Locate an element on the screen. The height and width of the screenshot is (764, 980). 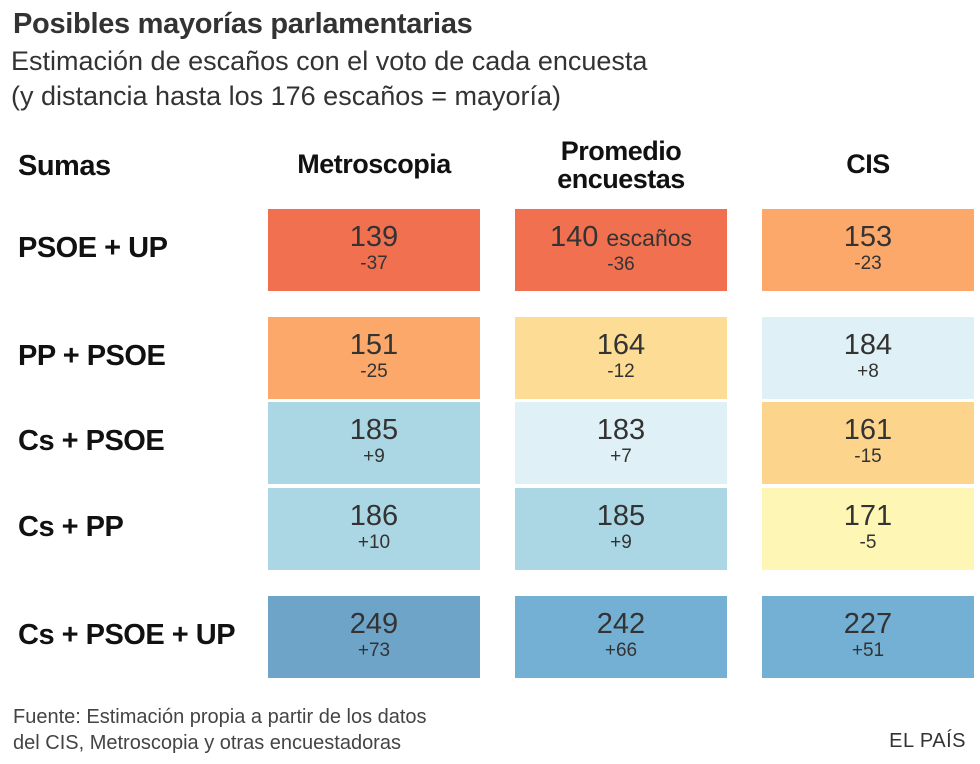
seat-count: 151 is located at coordinates (374, 345).